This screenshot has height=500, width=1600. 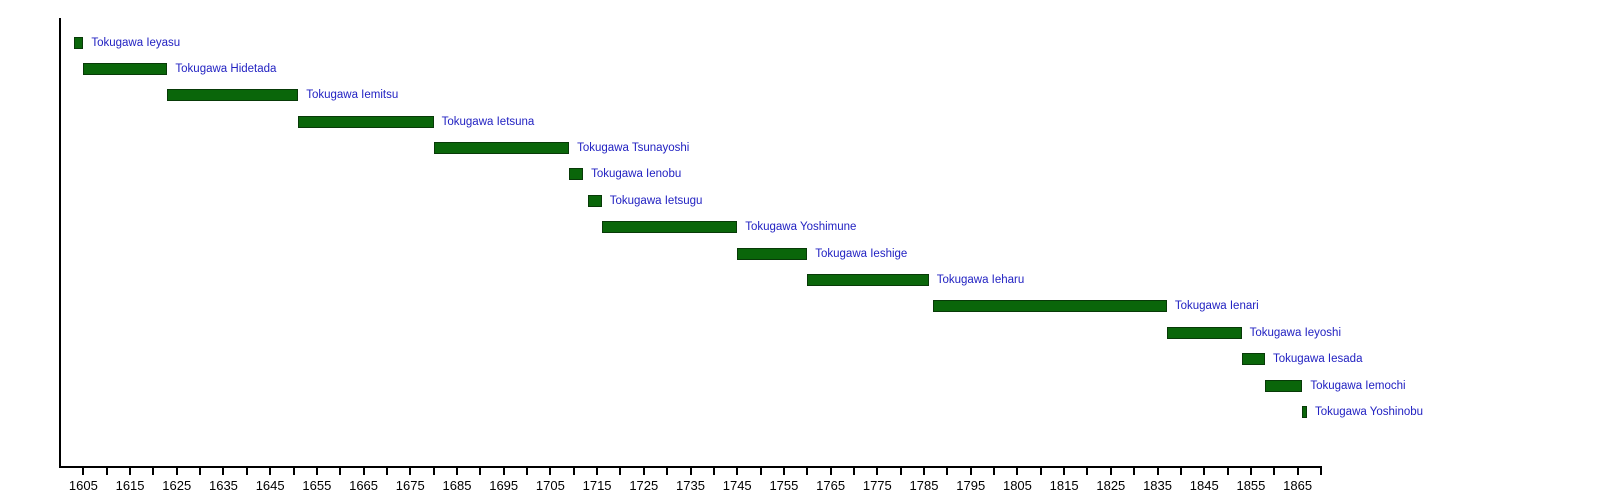 I want to click on timeline-bar-label: Tokugawa Ienari, so click(x=1216, y=306).